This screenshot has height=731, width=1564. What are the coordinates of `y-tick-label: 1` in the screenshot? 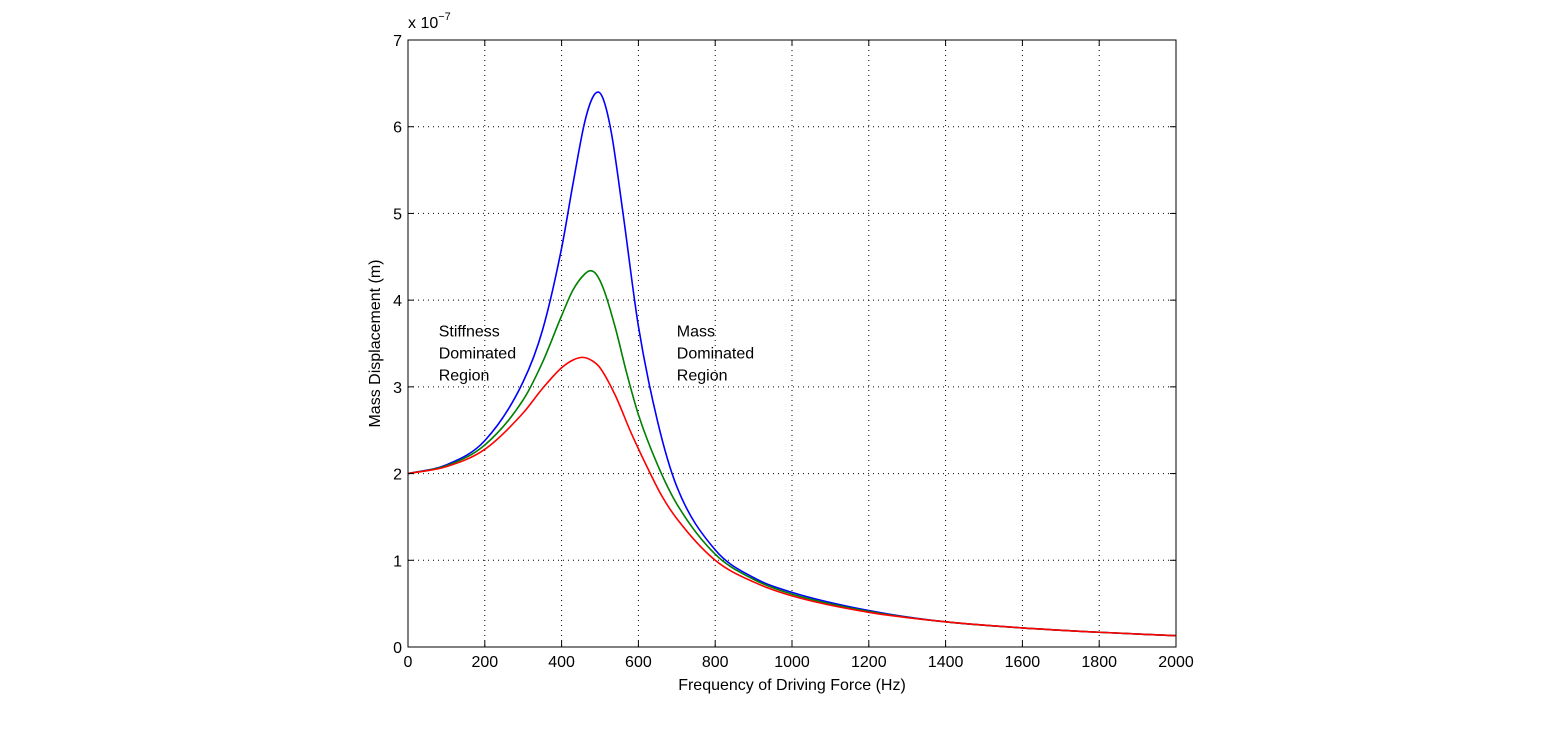 It's located at (397, 561).